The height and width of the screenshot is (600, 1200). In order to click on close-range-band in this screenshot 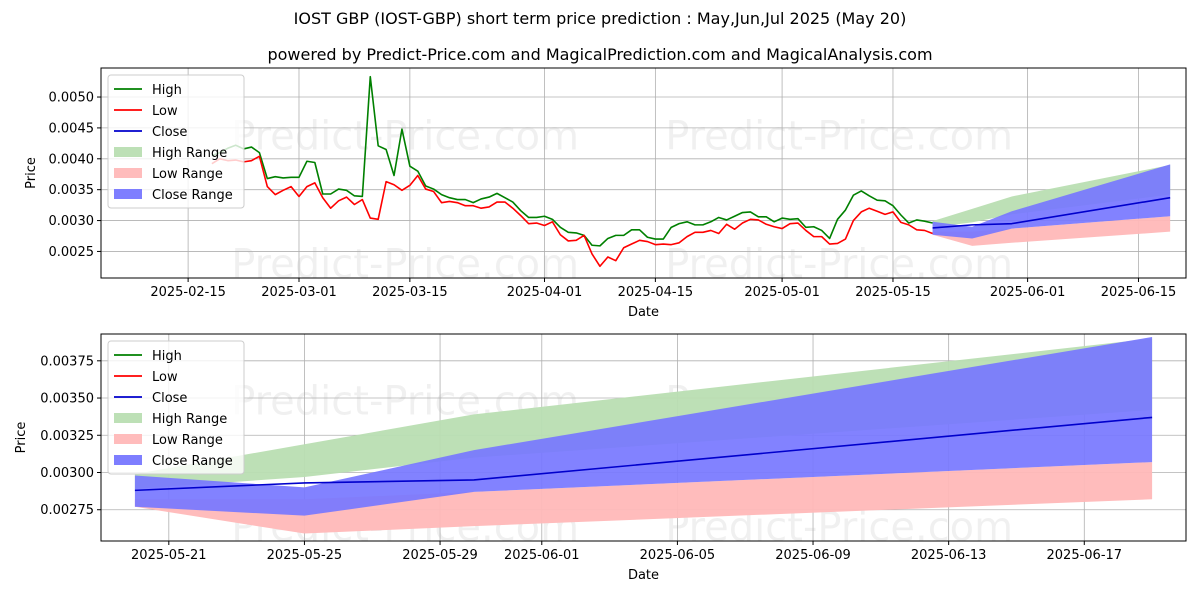, I will do `click(1051, 201)`.